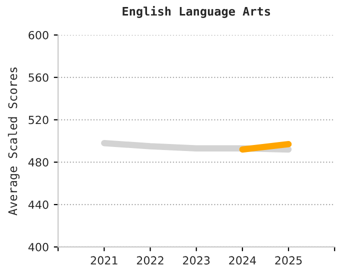  What do you see at coordinates (196, 260) in the screenshot?
I see `x-tick-label: 2023` at bounding box center [196, 260].